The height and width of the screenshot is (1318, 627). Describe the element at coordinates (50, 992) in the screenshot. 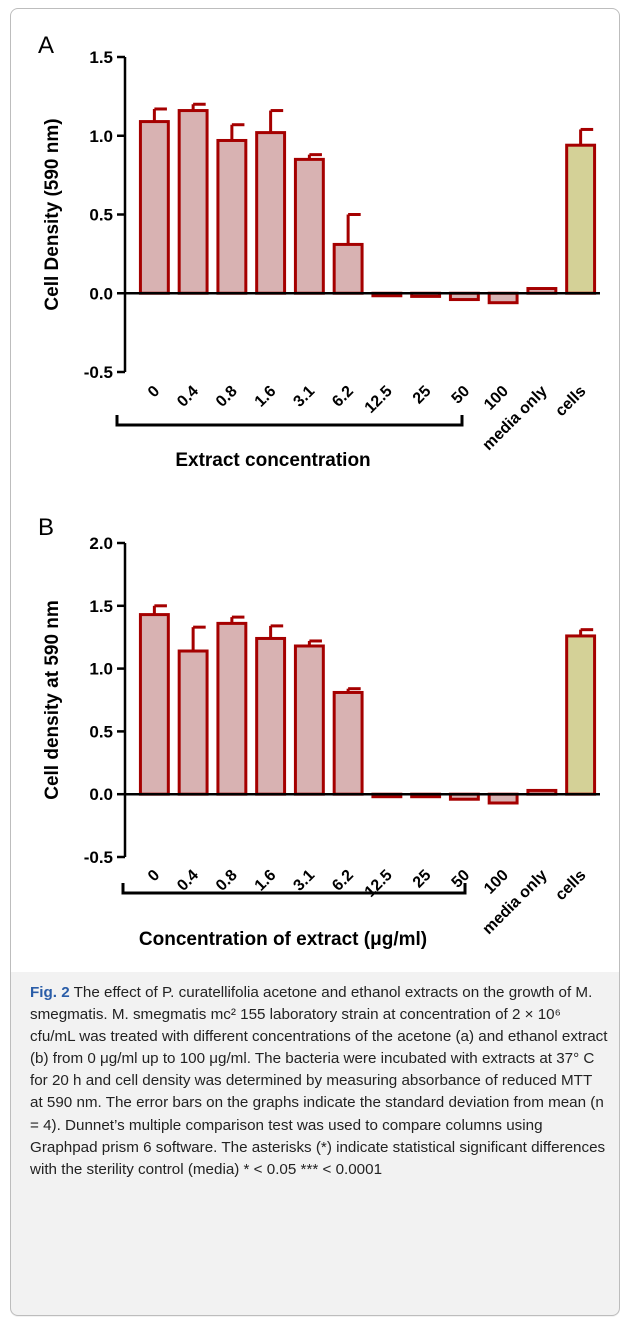

I see `caption-fig-label: Fig. 2` at that location.